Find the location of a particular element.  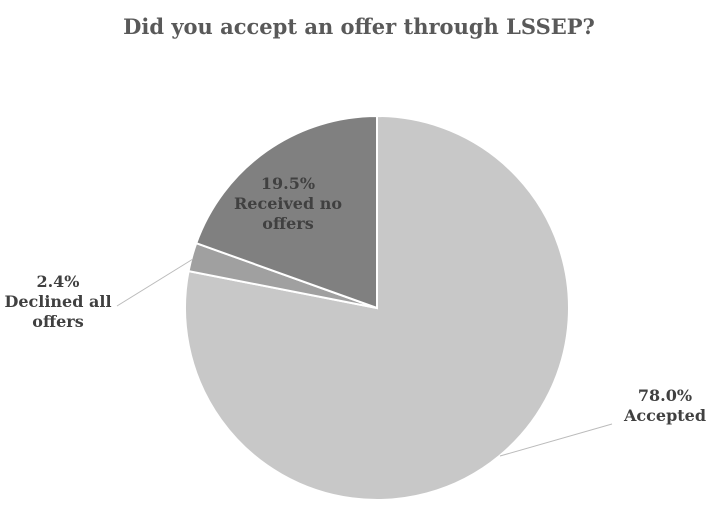

data-label: 78.0% Accepted is located at coordinates (659, 406).